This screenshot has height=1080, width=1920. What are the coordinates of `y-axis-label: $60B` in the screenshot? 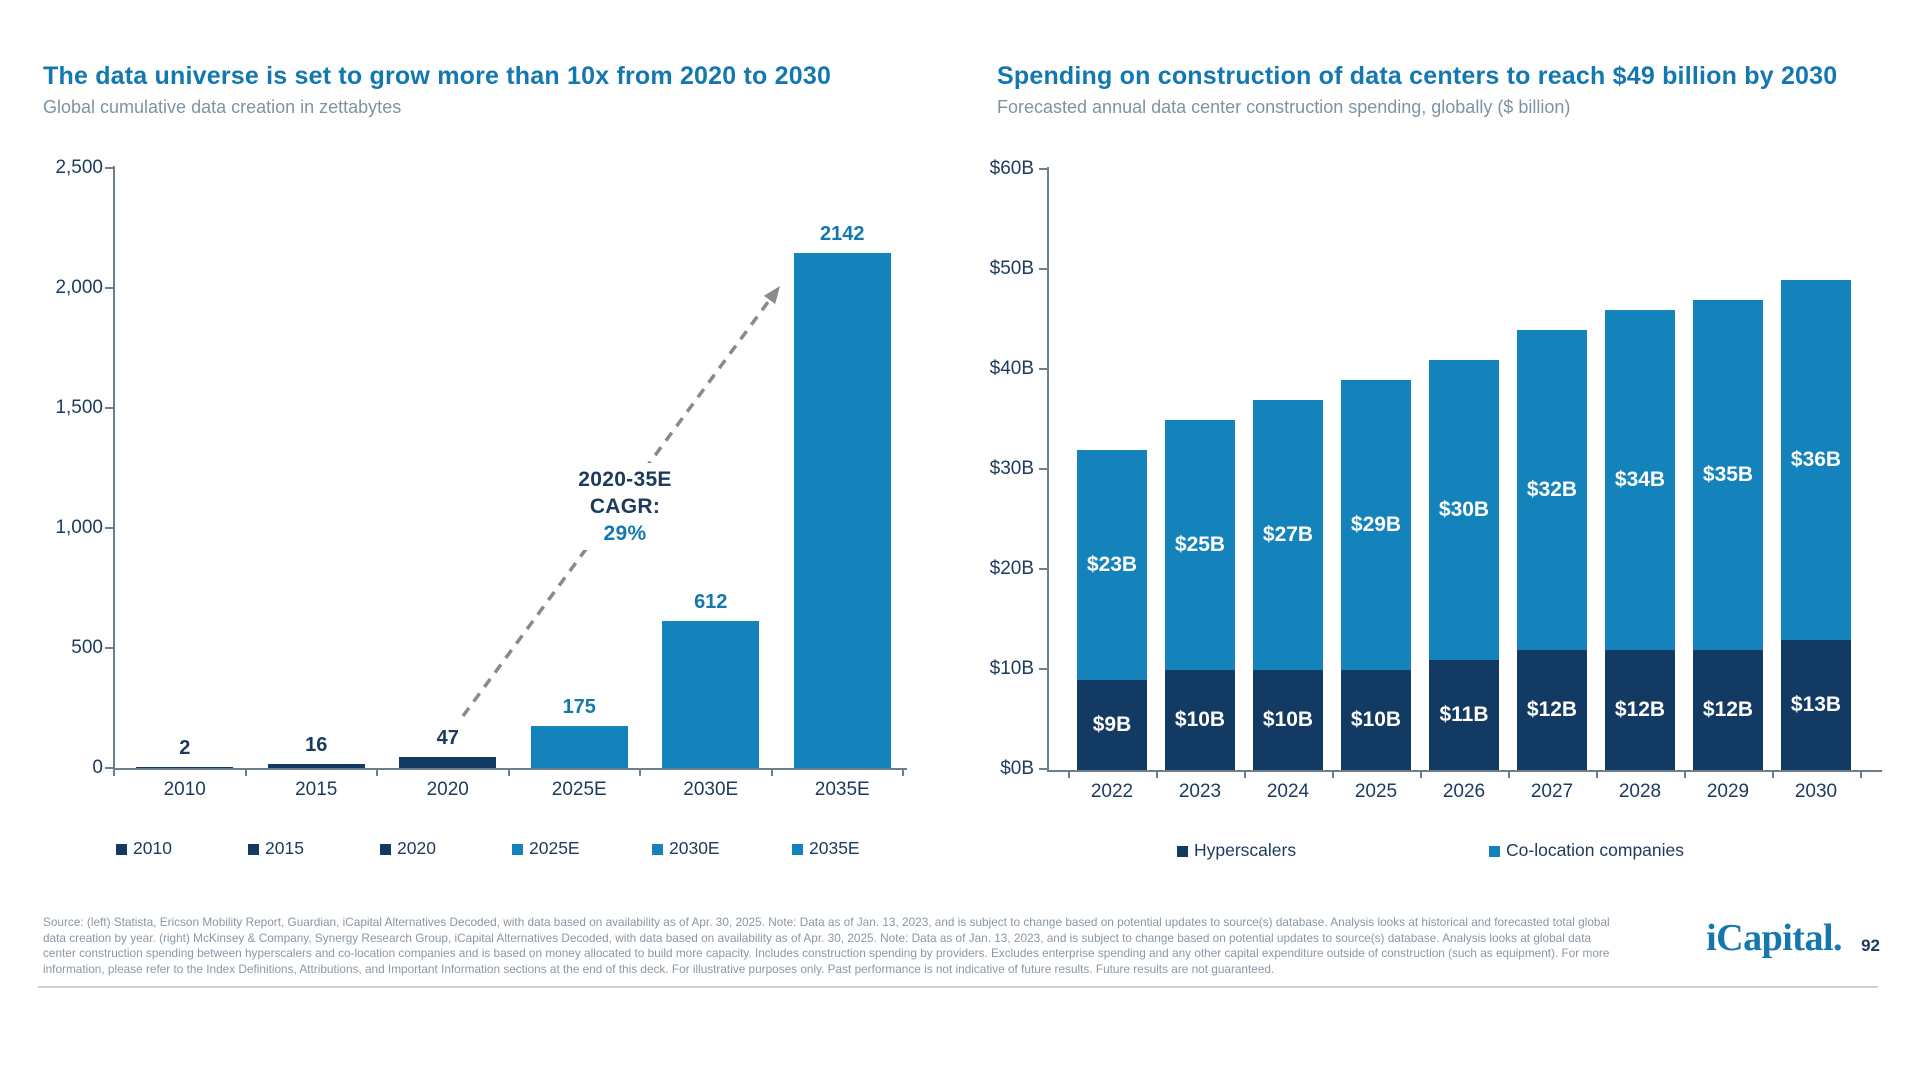 It's located at (1011, 168).